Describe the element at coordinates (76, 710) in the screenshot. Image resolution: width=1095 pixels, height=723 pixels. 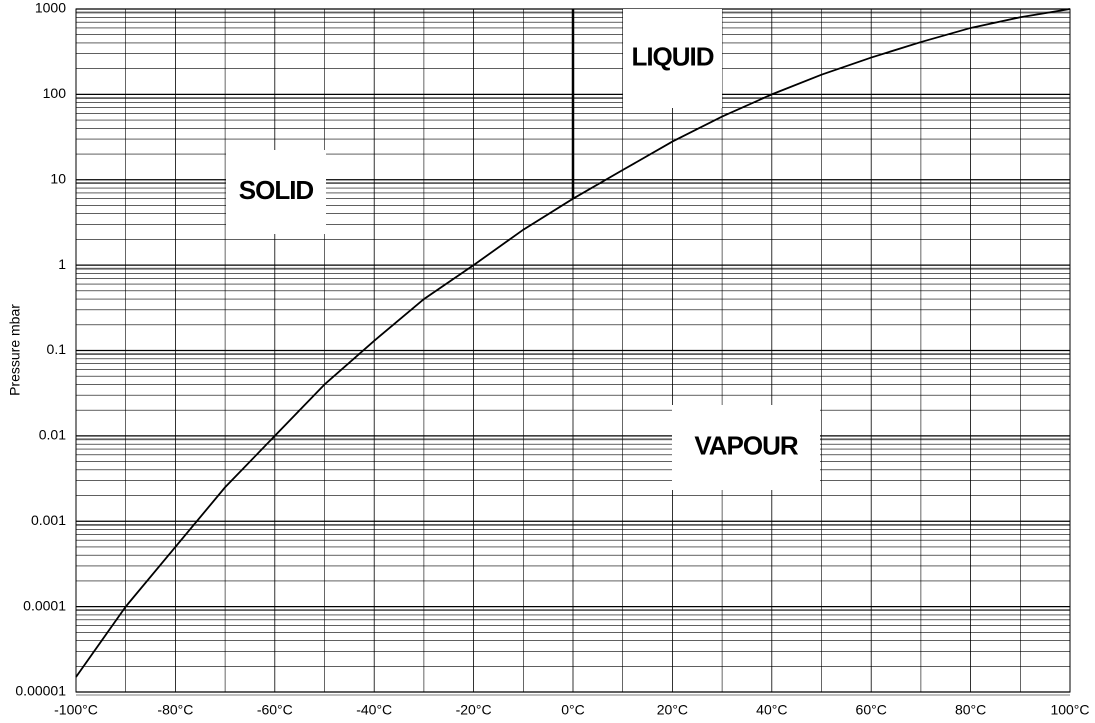
I see `x-tick-label: -100°C` at that location.